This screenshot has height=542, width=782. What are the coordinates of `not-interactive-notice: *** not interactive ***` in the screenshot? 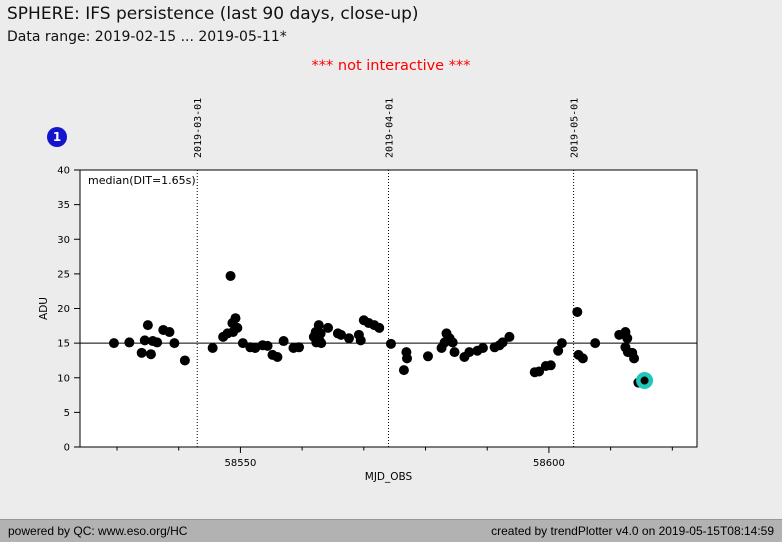 It's located at (391, 66).